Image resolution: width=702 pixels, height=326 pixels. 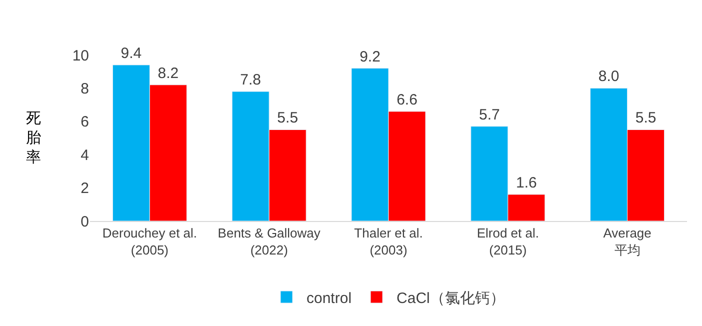 What do you see at coordinates (33, 138) in the screenshot?
I see `y-axis-title: 死胎率` at bounding box center [33, 138].